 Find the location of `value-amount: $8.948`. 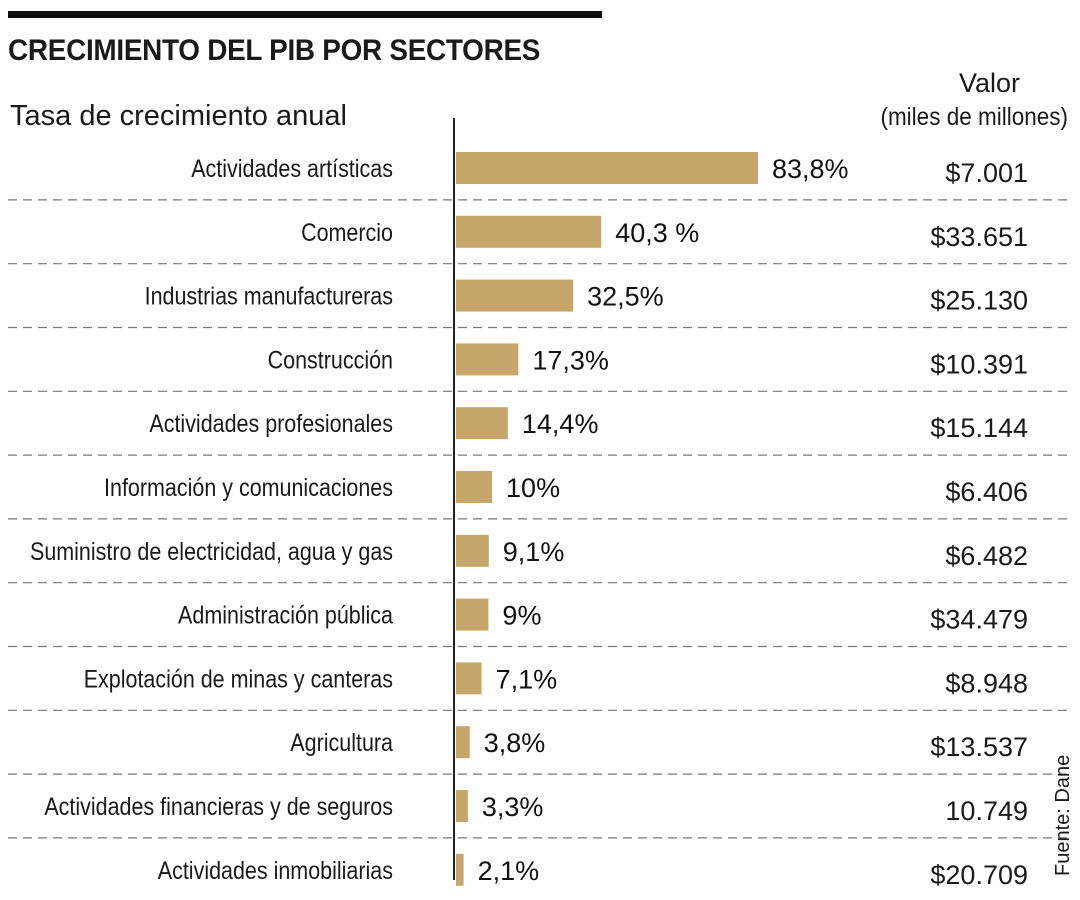

value-amount: $8.948 is located at coordinates (986, 683).